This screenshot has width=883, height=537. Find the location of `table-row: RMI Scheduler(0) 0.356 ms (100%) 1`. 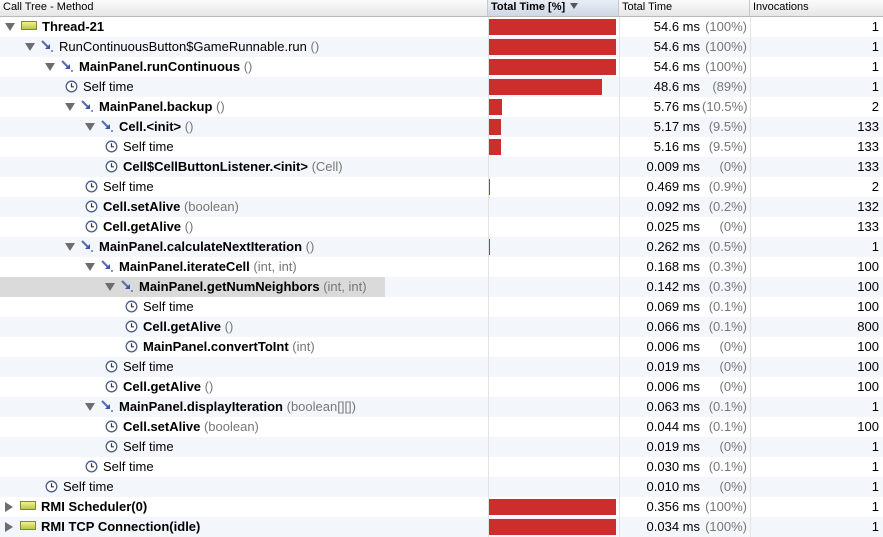

table-row: RMI Scheduler(0) 0.356 ms (100%) 1 is located at coordinates (441, 507).